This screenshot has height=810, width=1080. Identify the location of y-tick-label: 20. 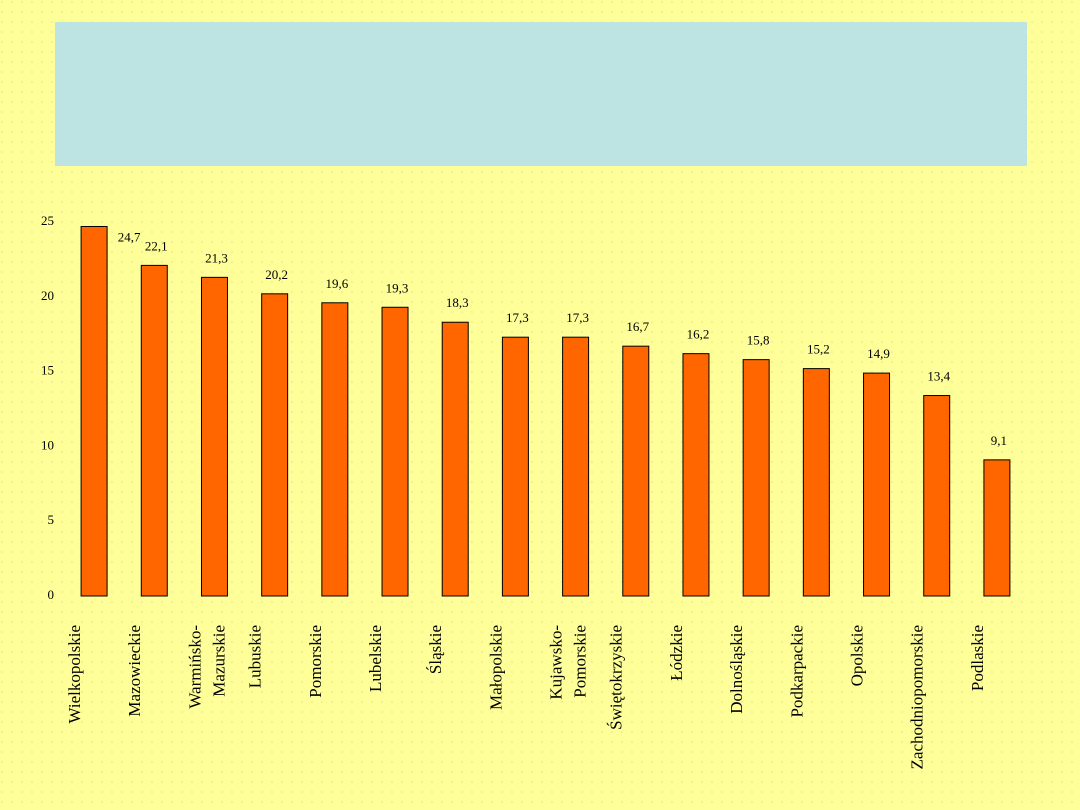
(47, 295).